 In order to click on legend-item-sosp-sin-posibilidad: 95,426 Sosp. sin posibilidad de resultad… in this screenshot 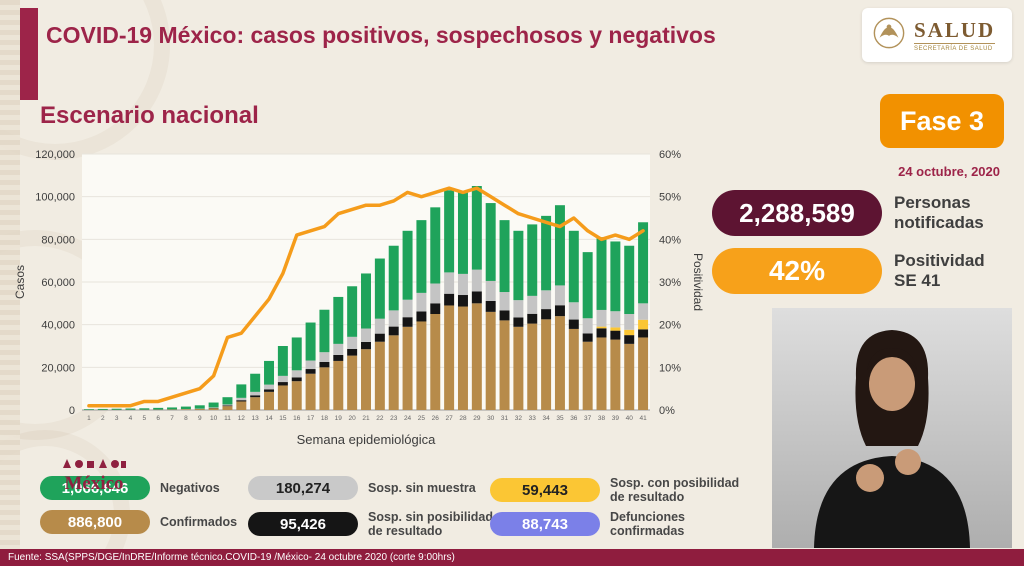, I will do `click(374, 524)`.